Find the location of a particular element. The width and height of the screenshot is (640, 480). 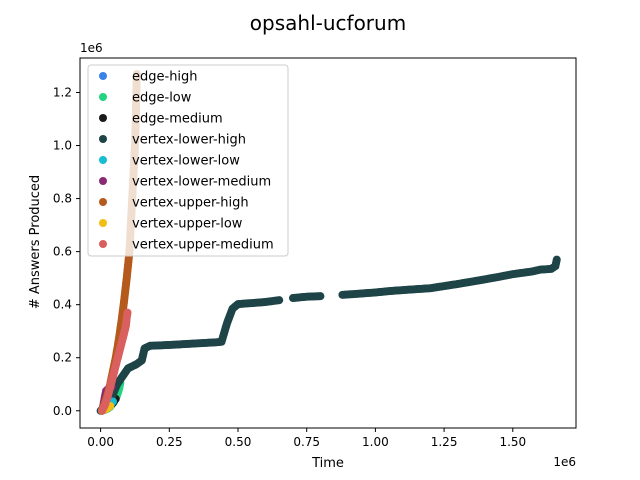

y-tick-label: 0.0 is located at coordinates (62, 411).